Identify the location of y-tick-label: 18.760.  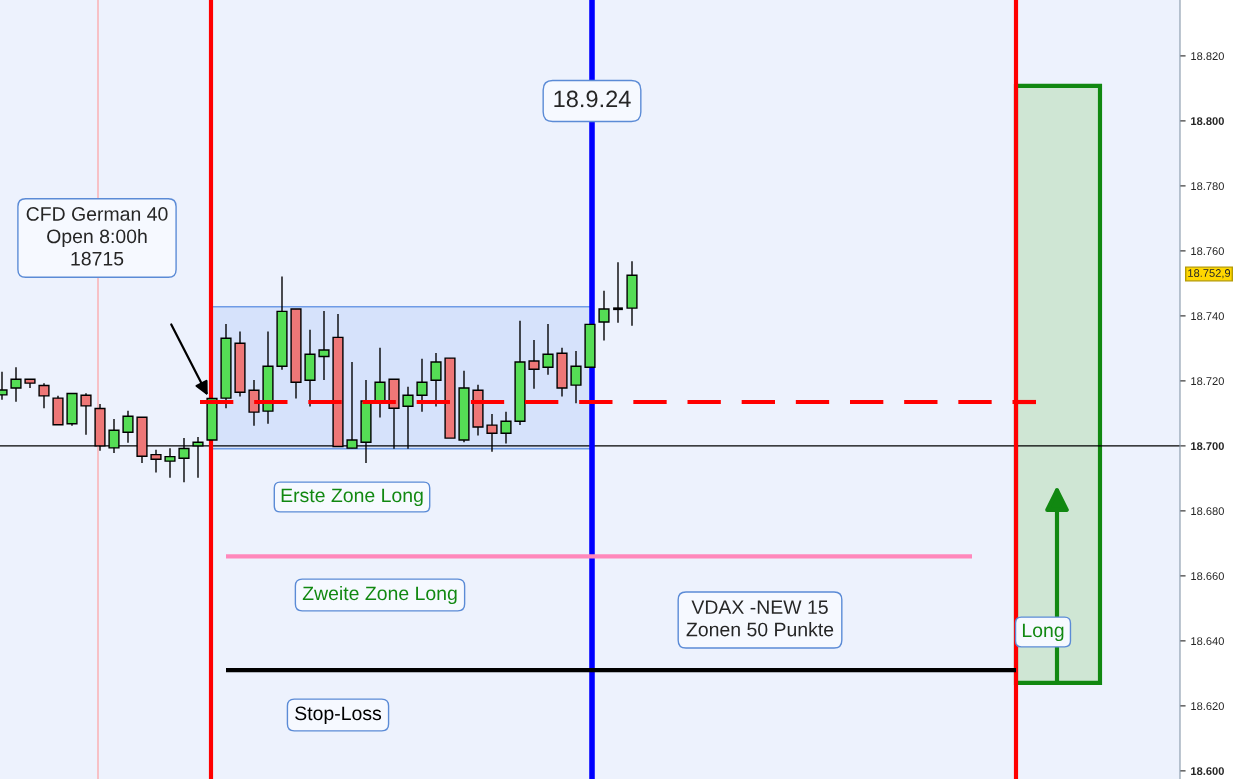
(1207, 251).